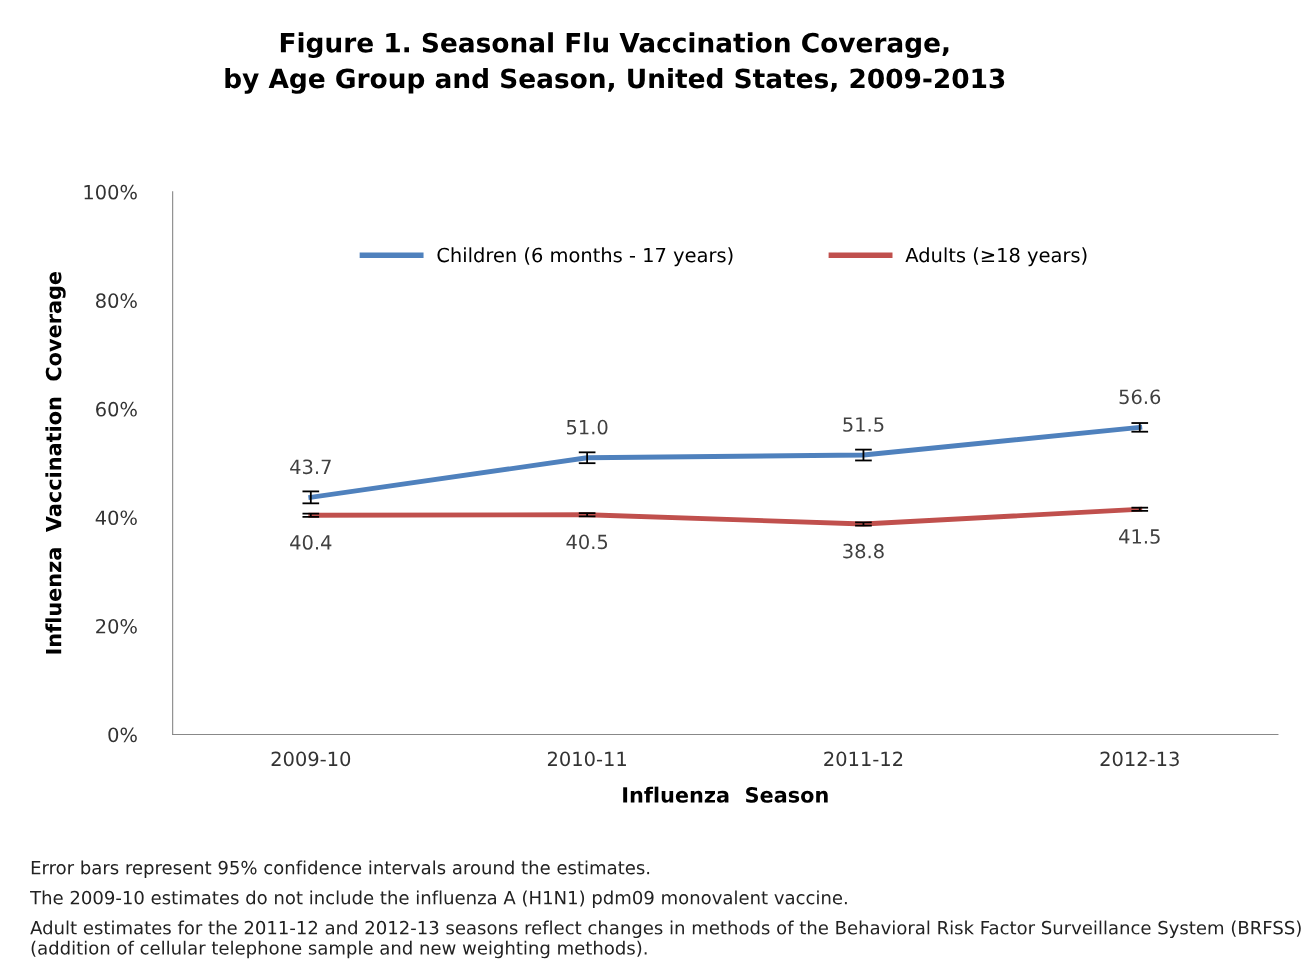  What do you see at coordinates (116, 301) in the screenshot?
I see `y-tick-label: 80%` at bounding box center [116, 301].